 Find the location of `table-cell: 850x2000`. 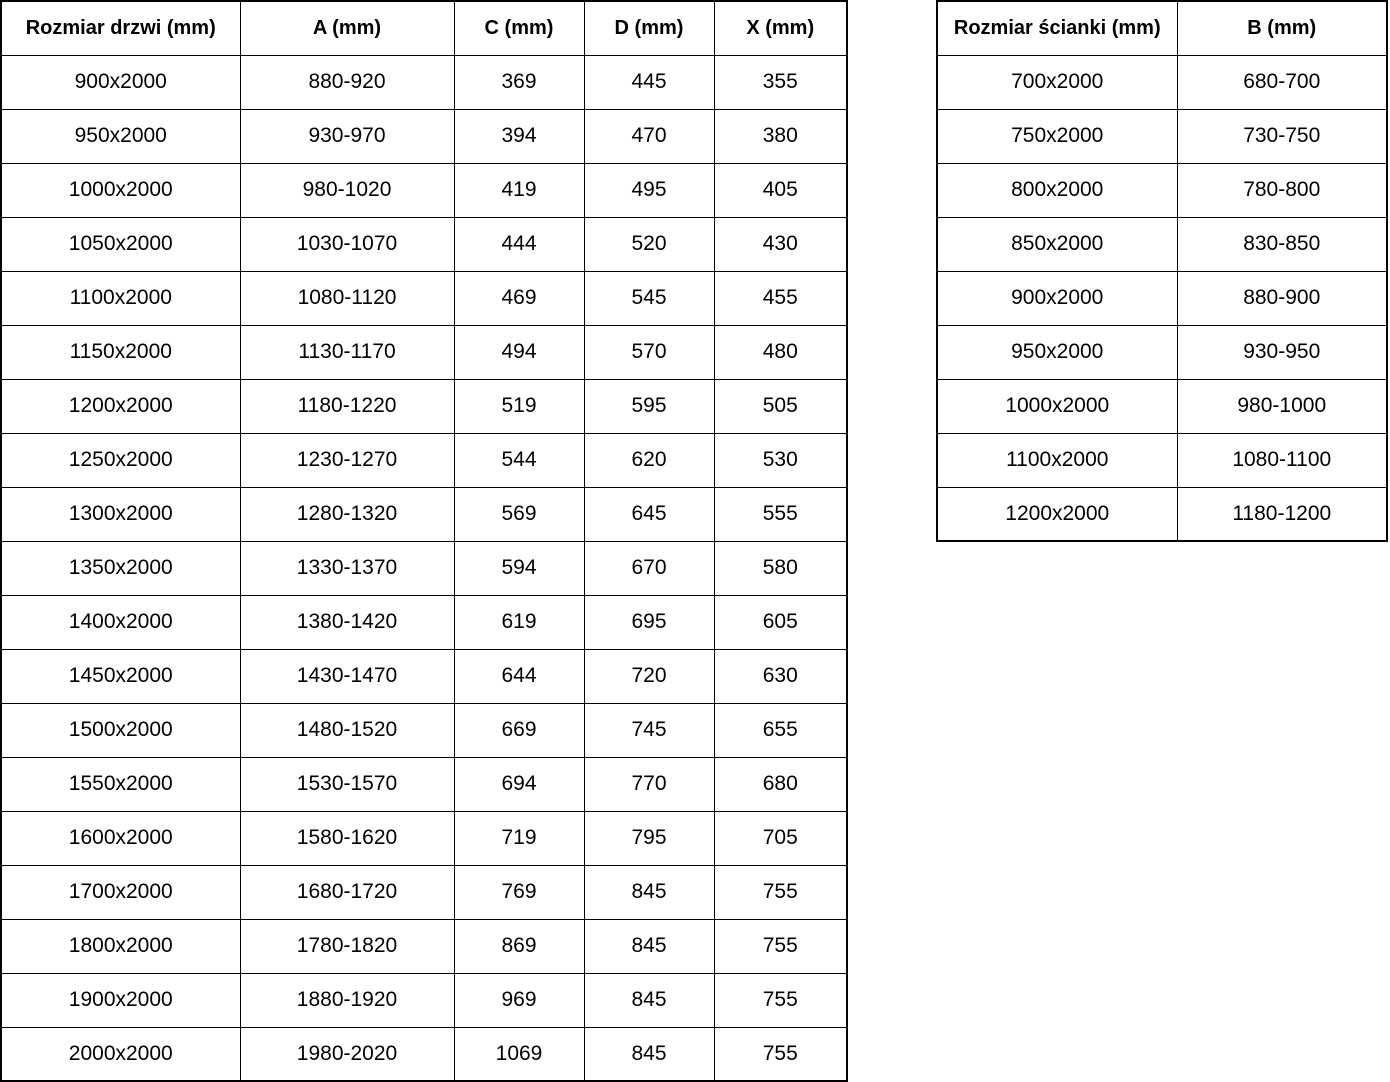

table-cell: 850x2000 is located at coordinates (1057, 244).